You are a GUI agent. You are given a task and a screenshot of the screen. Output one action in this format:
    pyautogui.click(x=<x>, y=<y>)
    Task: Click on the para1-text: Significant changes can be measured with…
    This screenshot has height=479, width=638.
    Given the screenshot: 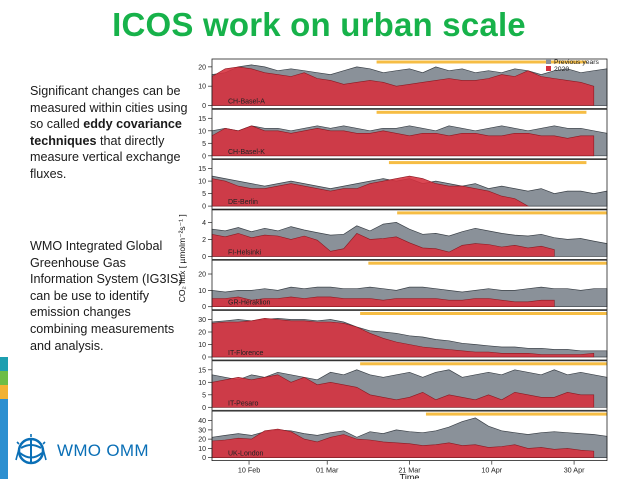 What is the action you would take?
    pyautogui.click(x=109, y=108)
    